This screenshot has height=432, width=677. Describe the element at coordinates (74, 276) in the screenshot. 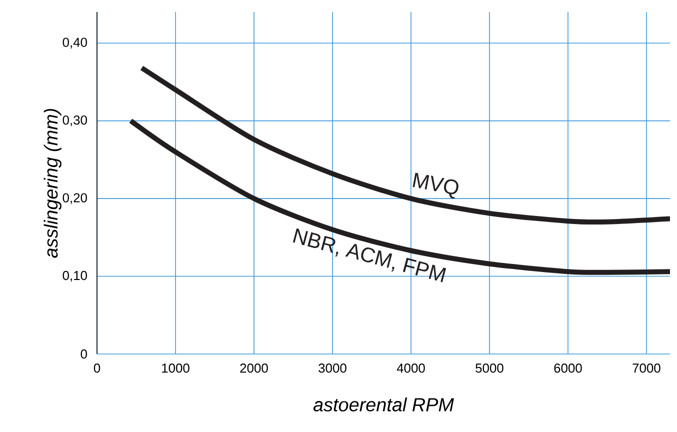

I see `y-tick-label: 0,10` at that location.